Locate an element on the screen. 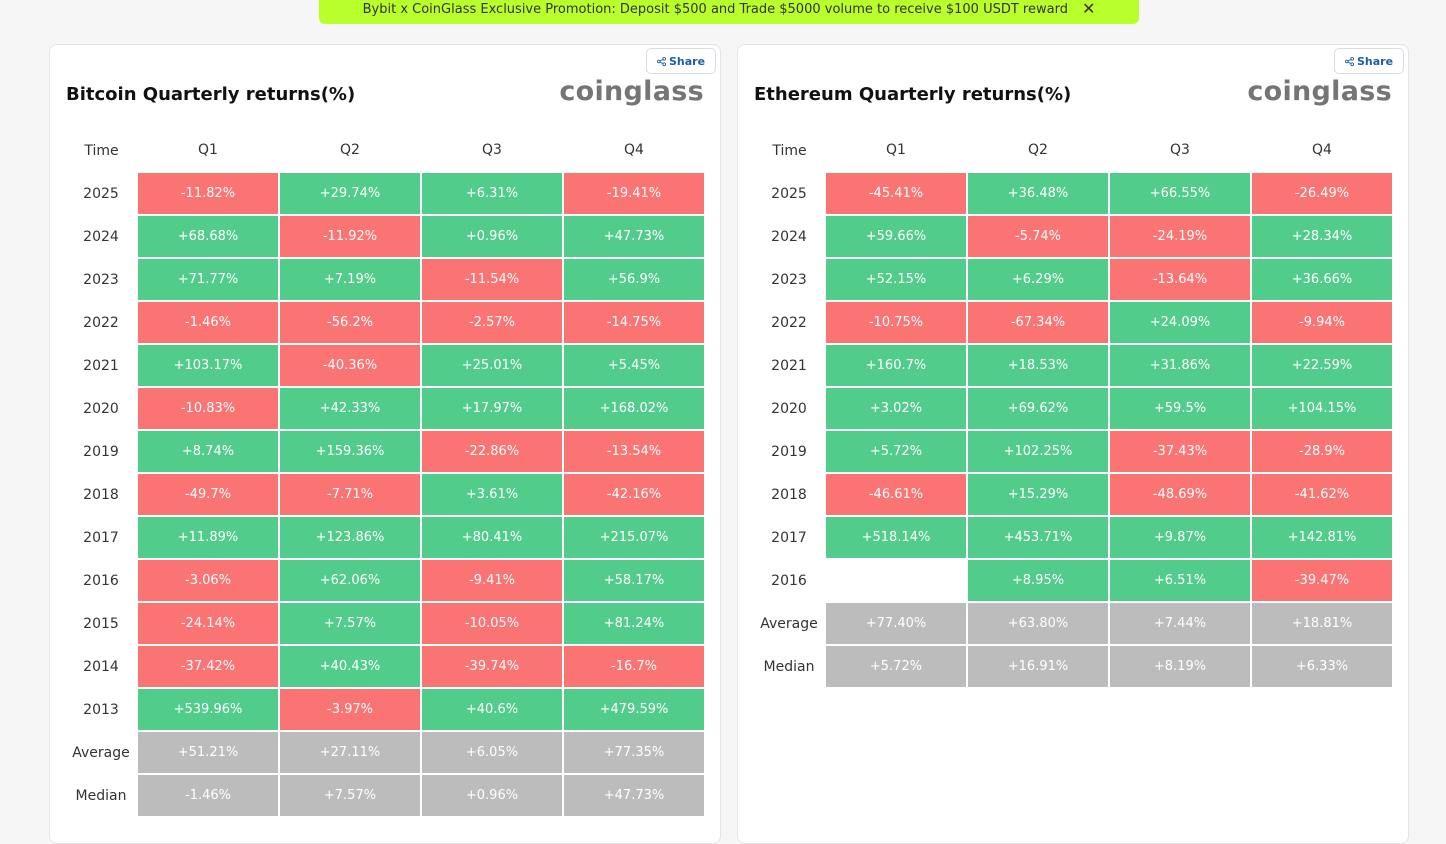 The height and width of the screenshot is (844, 1446). table-row: 2018 -46.61% +15.29% -48.69% -41.62% is located at coordinates (1074, 494).